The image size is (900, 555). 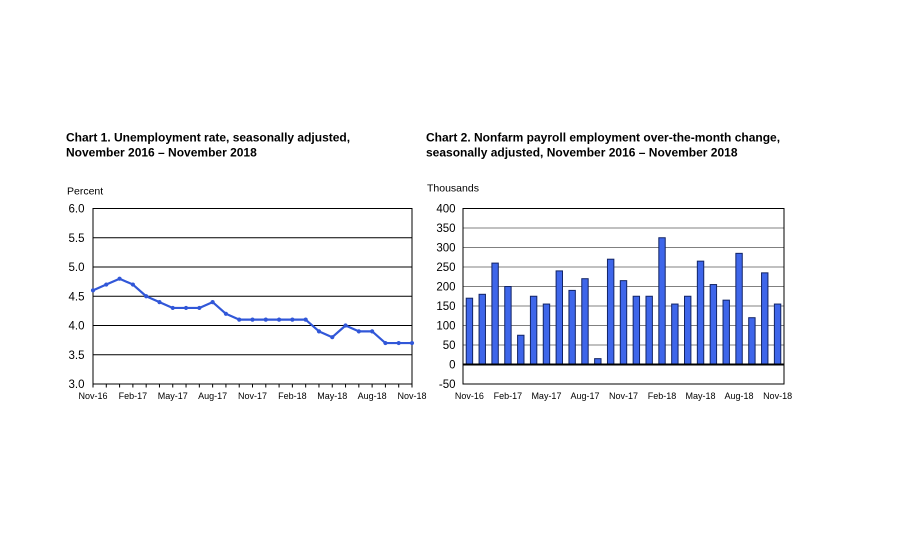 What do you see at coordinates (77, 210) in the screenshot?
I see `svg-text: 6.0` at bounding box center [77, 210].